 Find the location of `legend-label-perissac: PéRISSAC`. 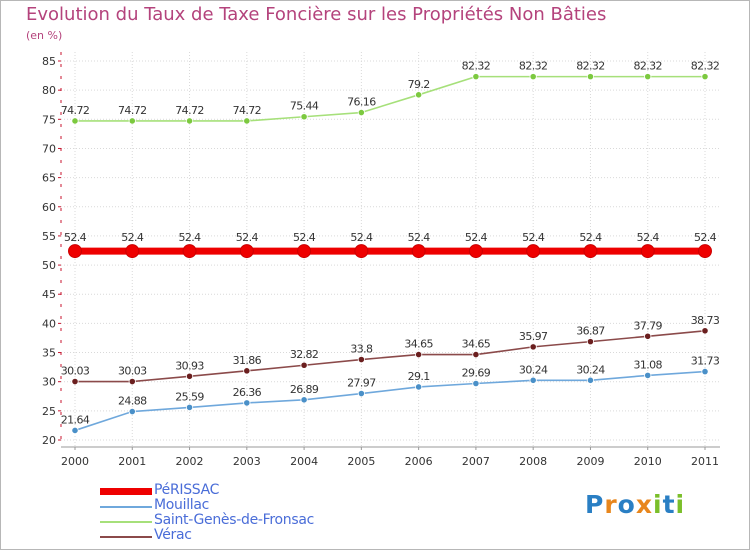

legend-label-perissac: PéRISSAC is located at coordinates (187, 490).